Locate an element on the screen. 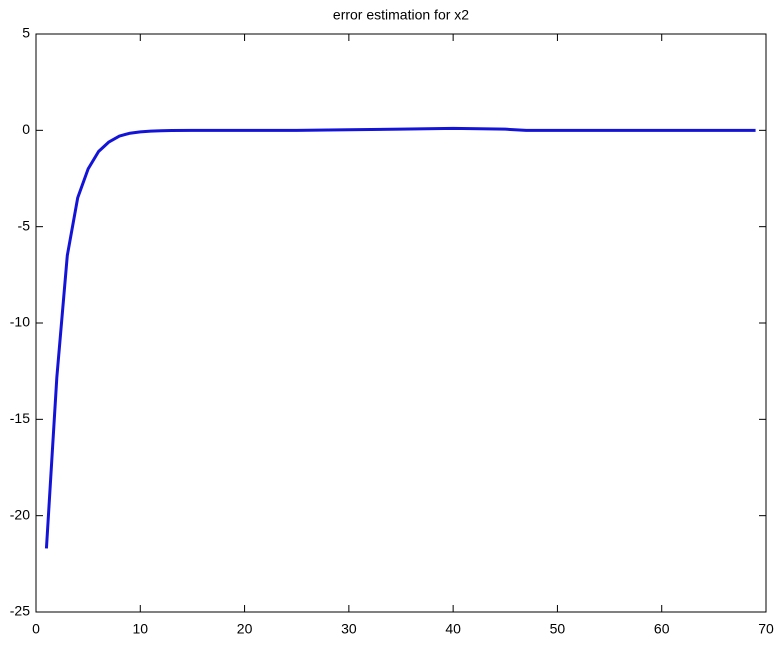 The height and width of the screenshot is (648, 784). y-tick-label: -5 is located at coordinates (24, 225).